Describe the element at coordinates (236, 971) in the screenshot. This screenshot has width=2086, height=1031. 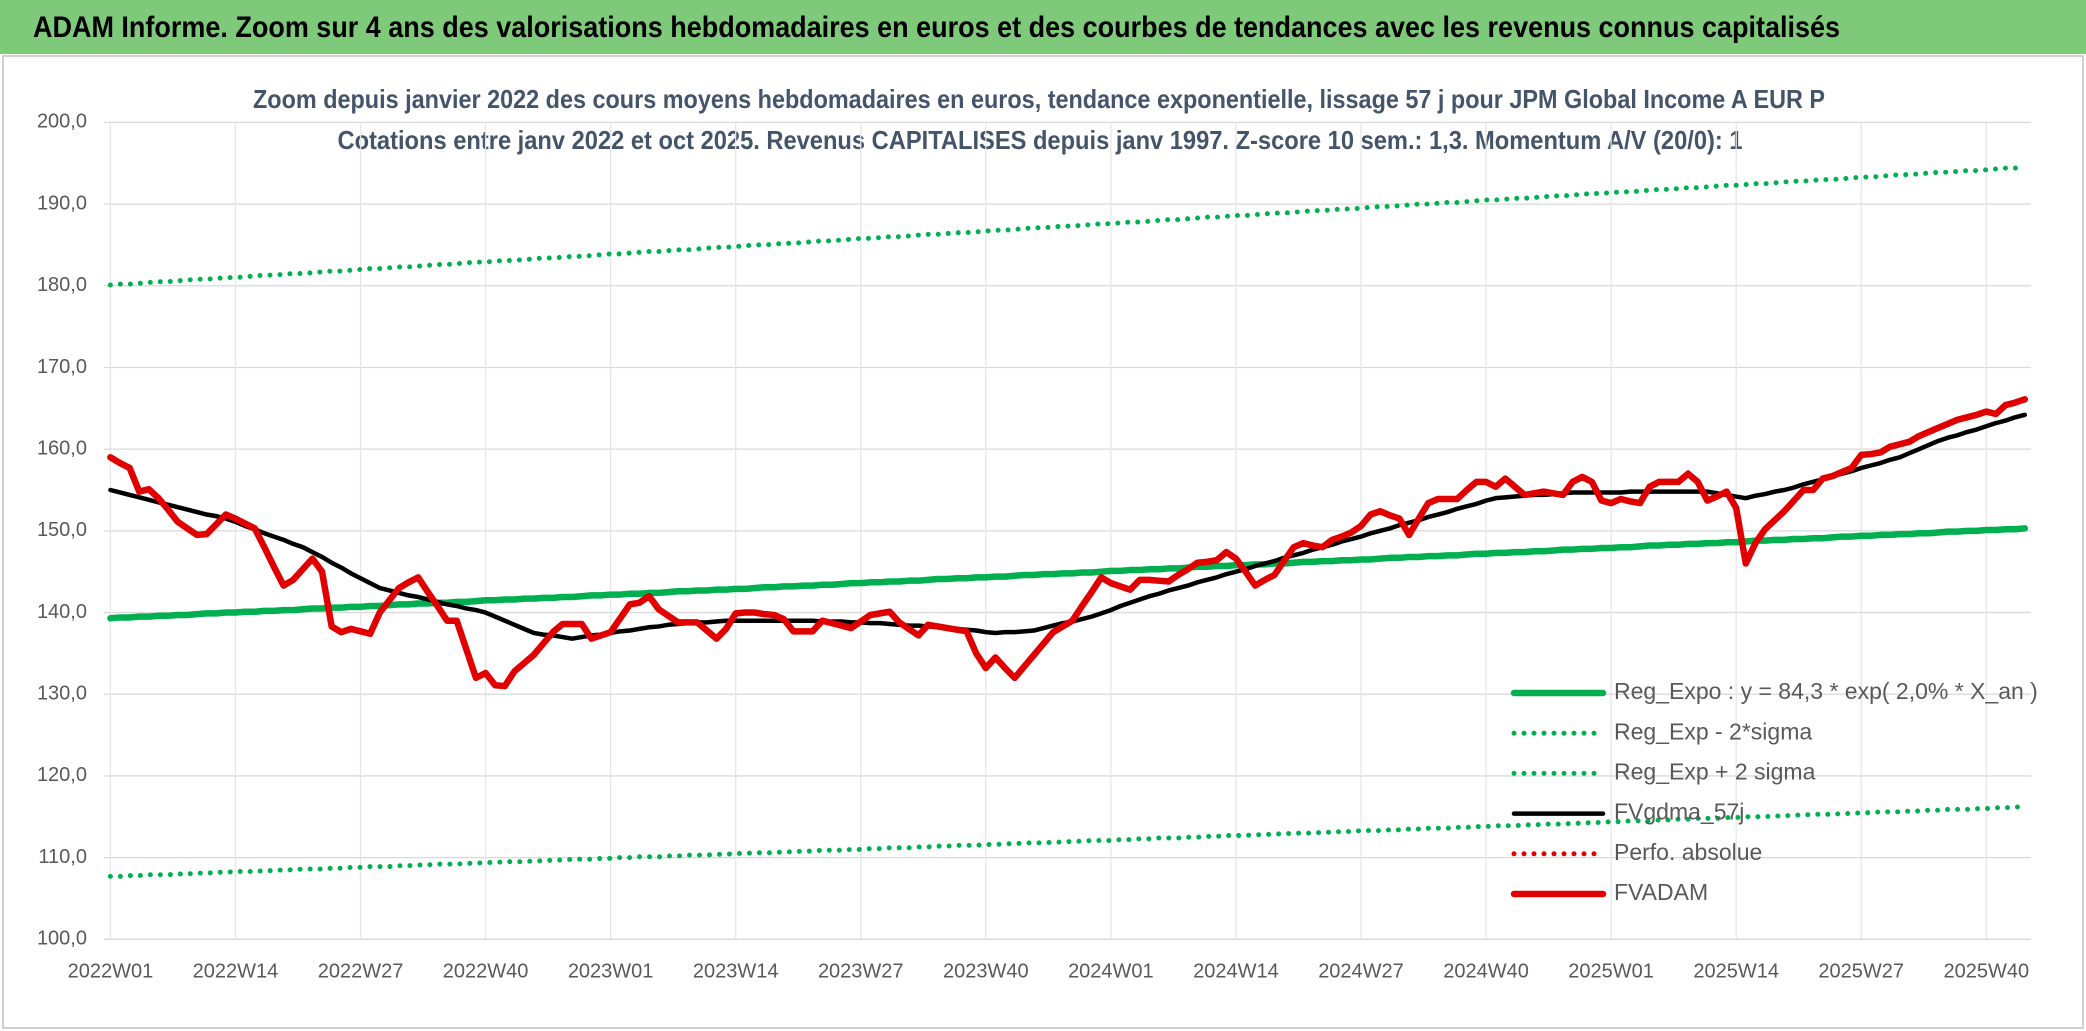
I see `x-tick-label: 2022W14` at that location.